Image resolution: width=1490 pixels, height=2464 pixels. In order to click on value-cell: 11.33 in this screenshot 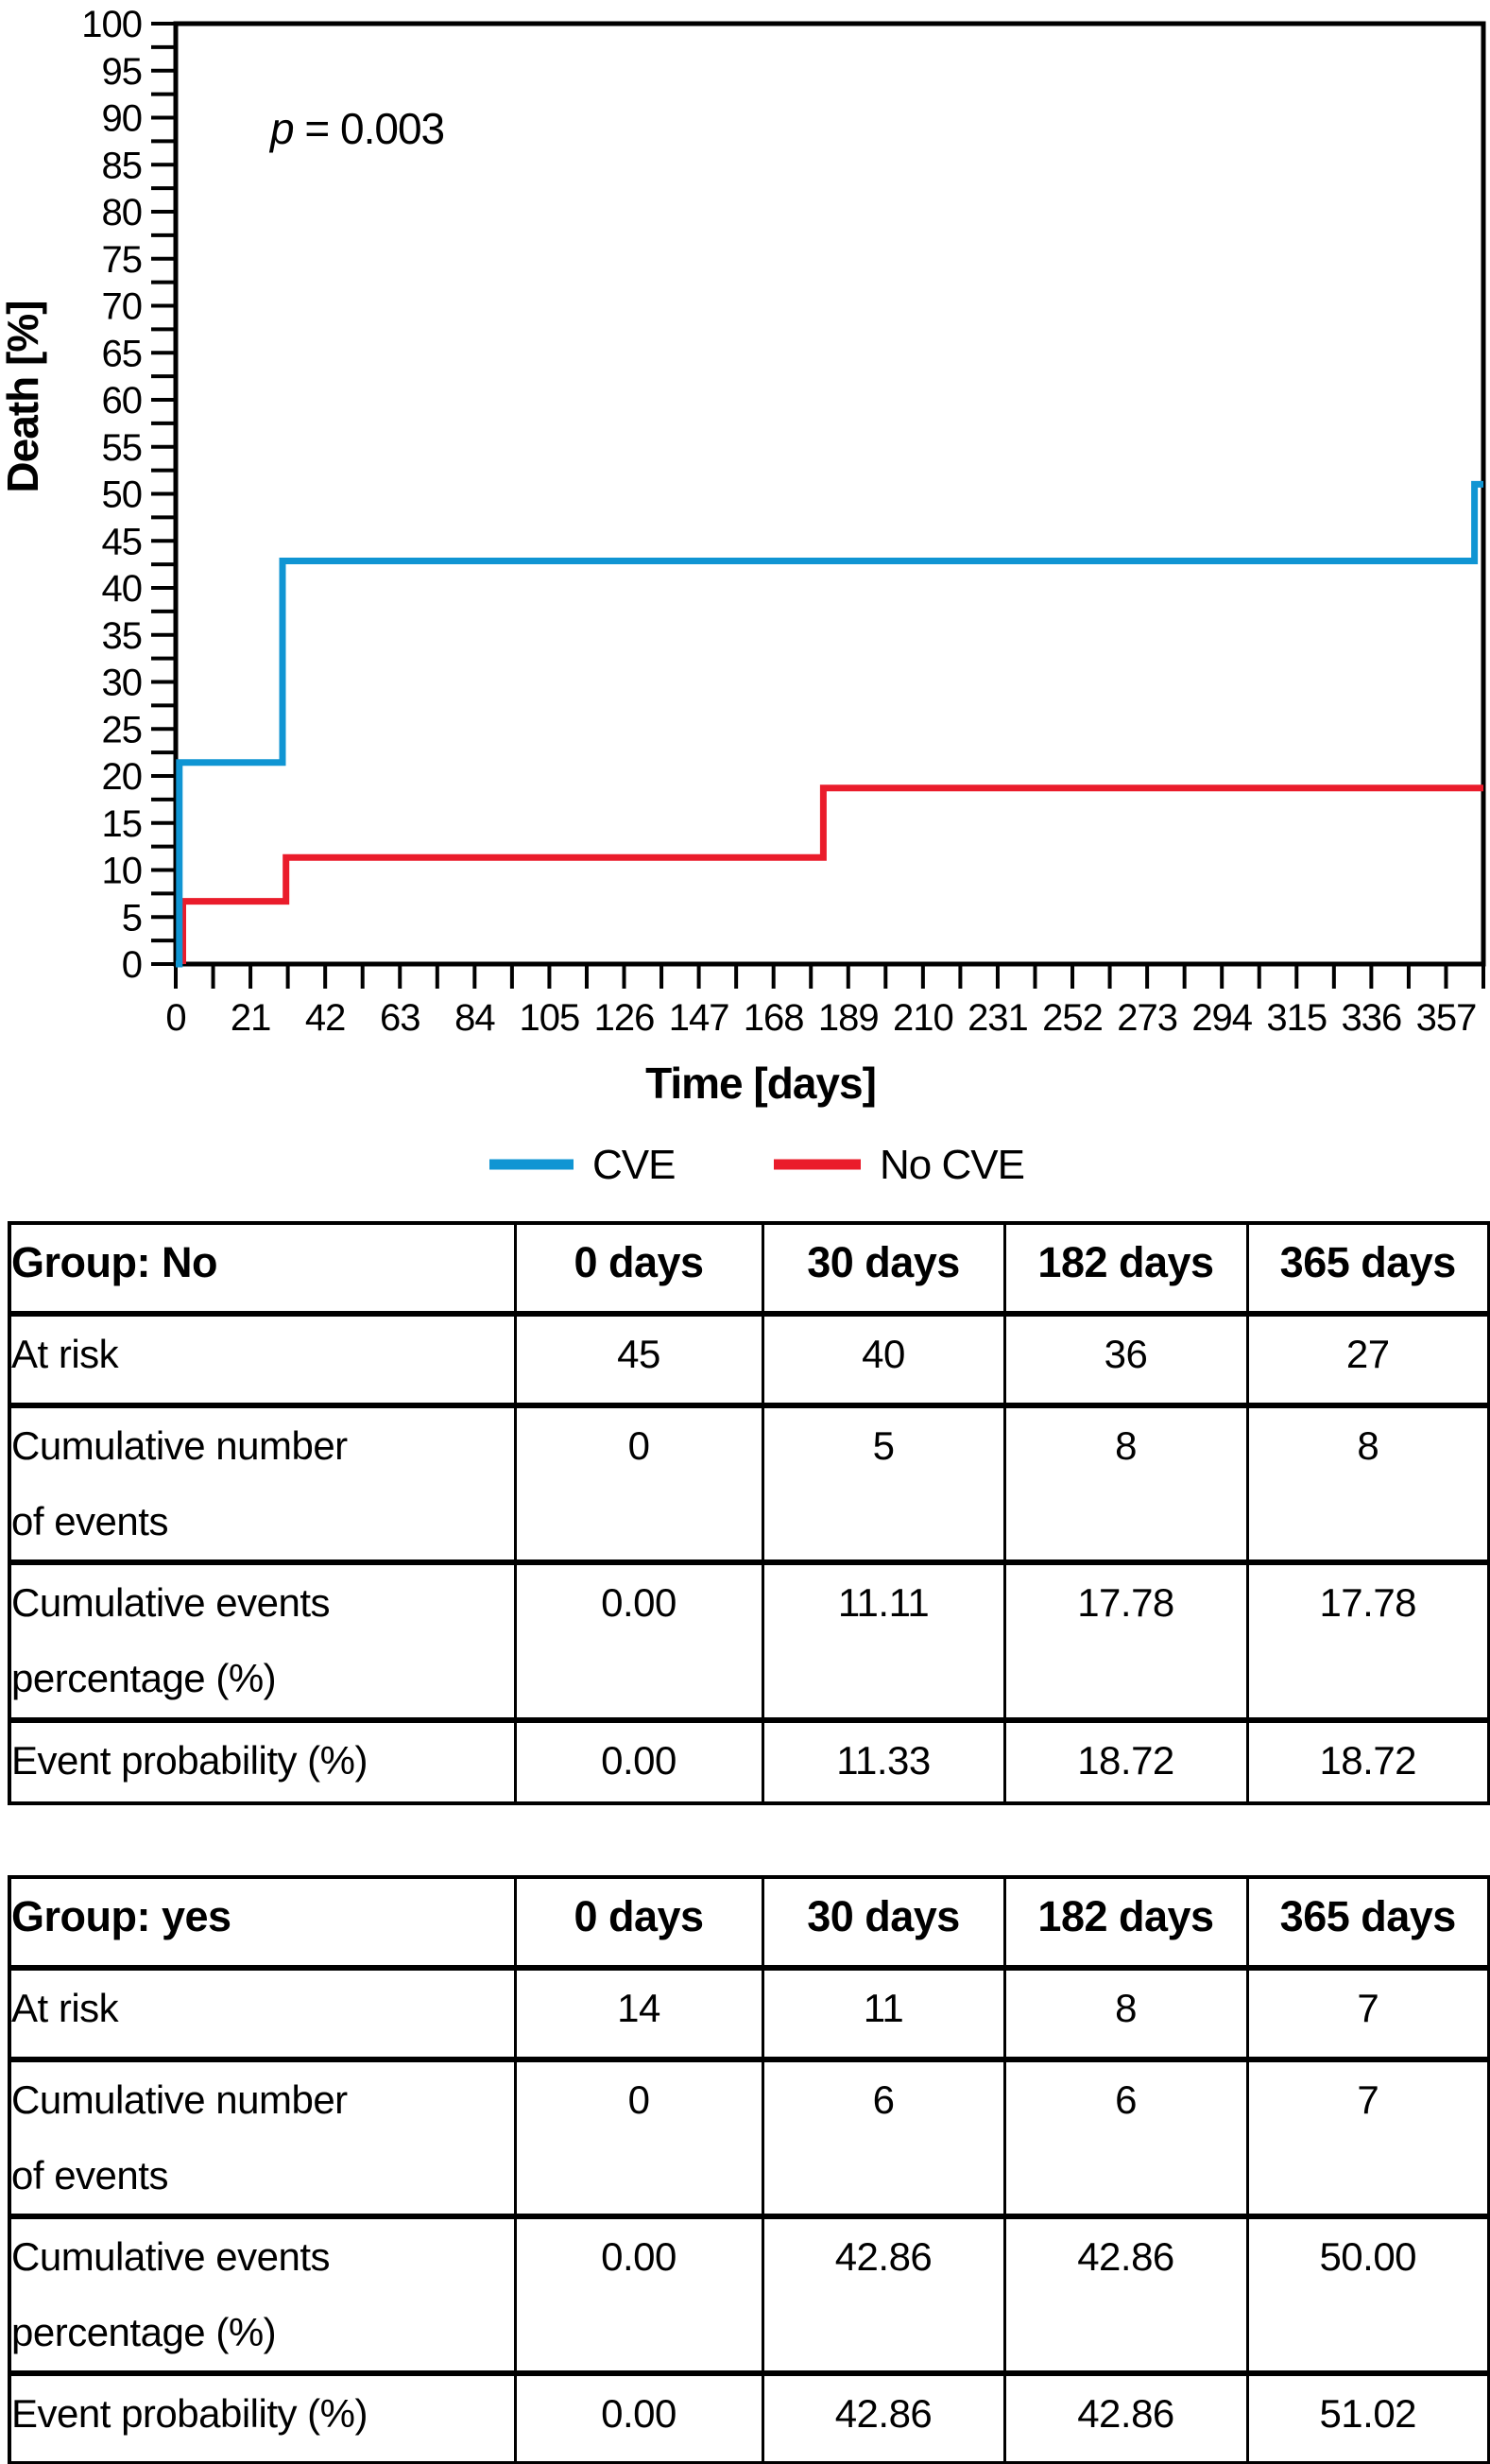, I will do `click(883, 1761)`.